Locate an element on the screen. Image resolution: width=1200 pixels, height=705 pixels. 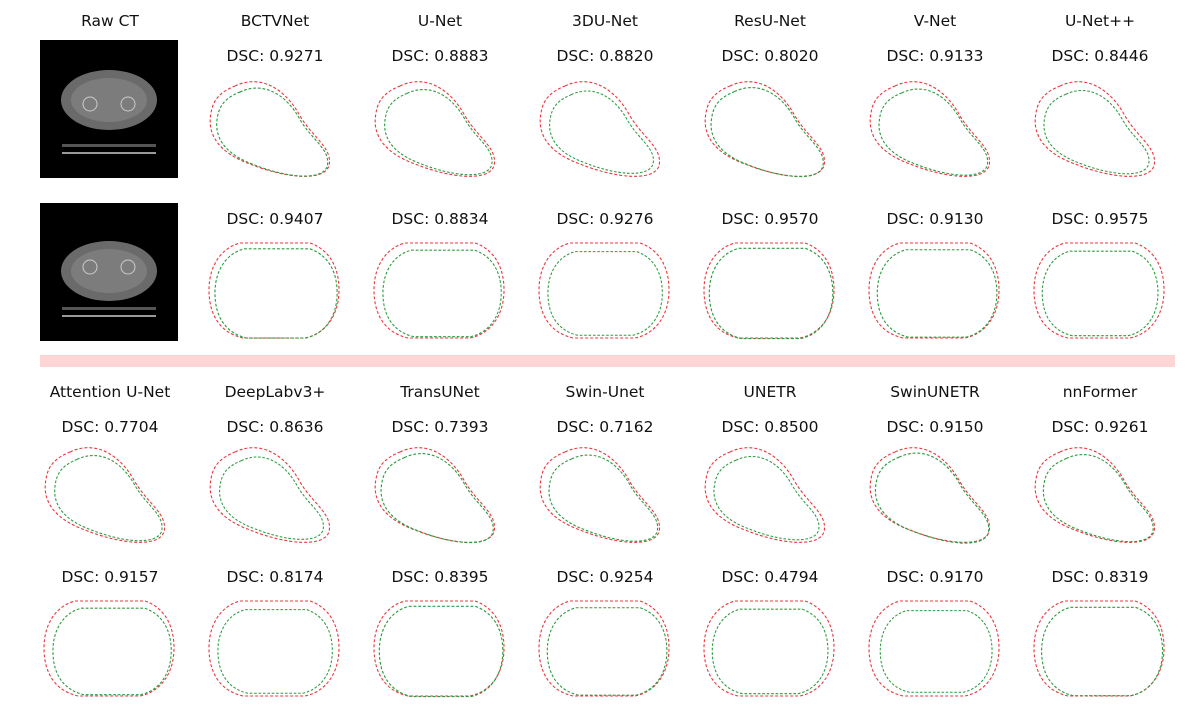
dsc-score: DSC: 0.9130 is located at coordinates (935, 219).